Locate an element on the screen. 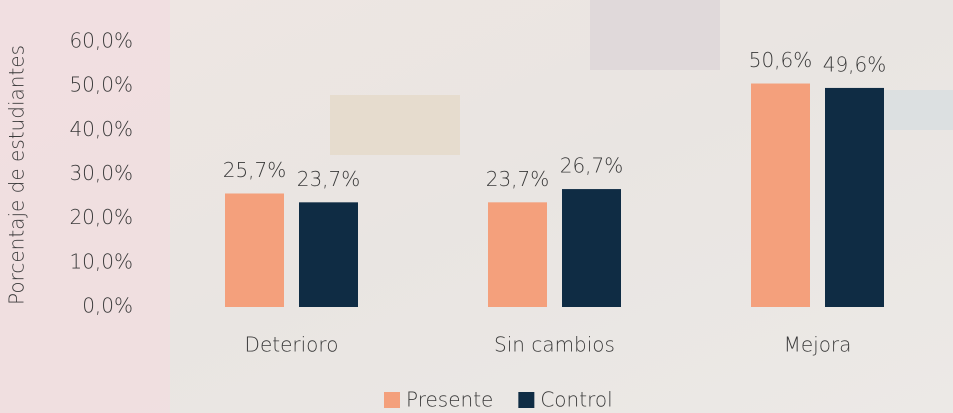 Image resolution: width=953 pixels, height=413 pixels. x-tick-label: Sin cambios is located at coordinates (554, 345).